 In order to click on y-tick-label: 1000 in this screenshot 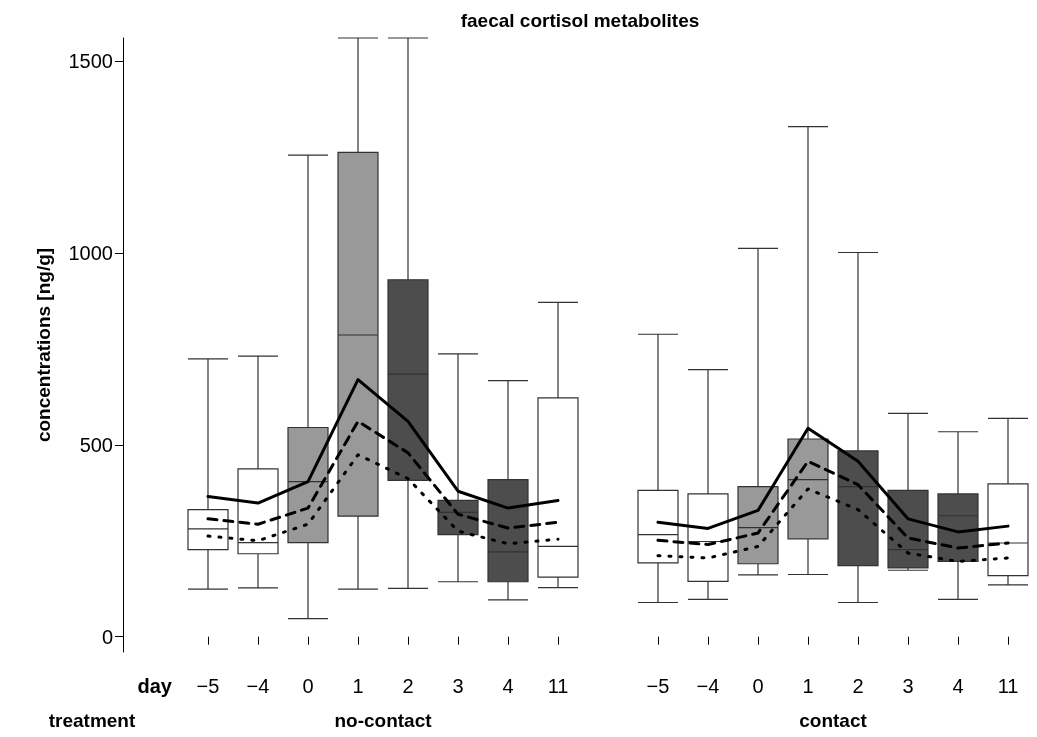, I will do `click(90, 252)`.